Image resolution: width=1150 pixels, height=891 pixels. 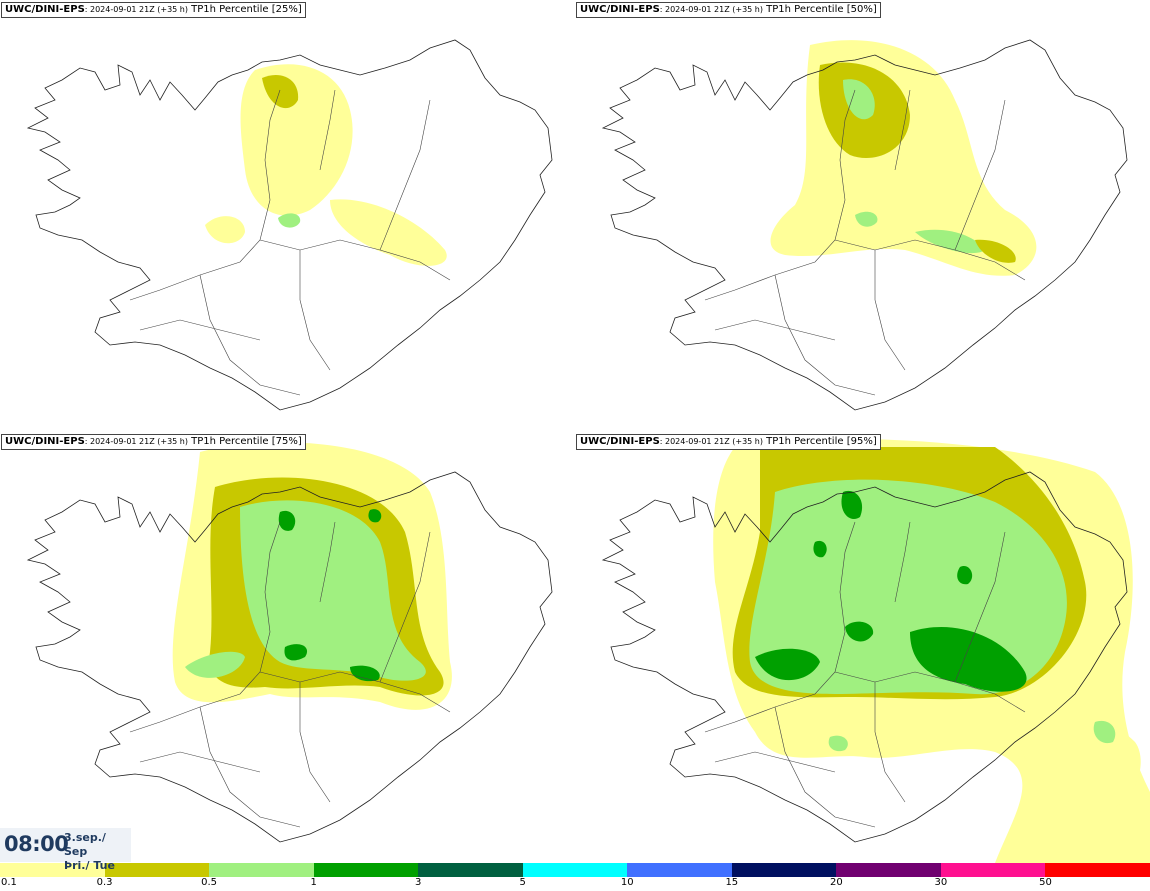 What do you see at coordinates (36, 844) in the screenshot?
I see `valid-time: 08:00` at bounding box center [36, 844].